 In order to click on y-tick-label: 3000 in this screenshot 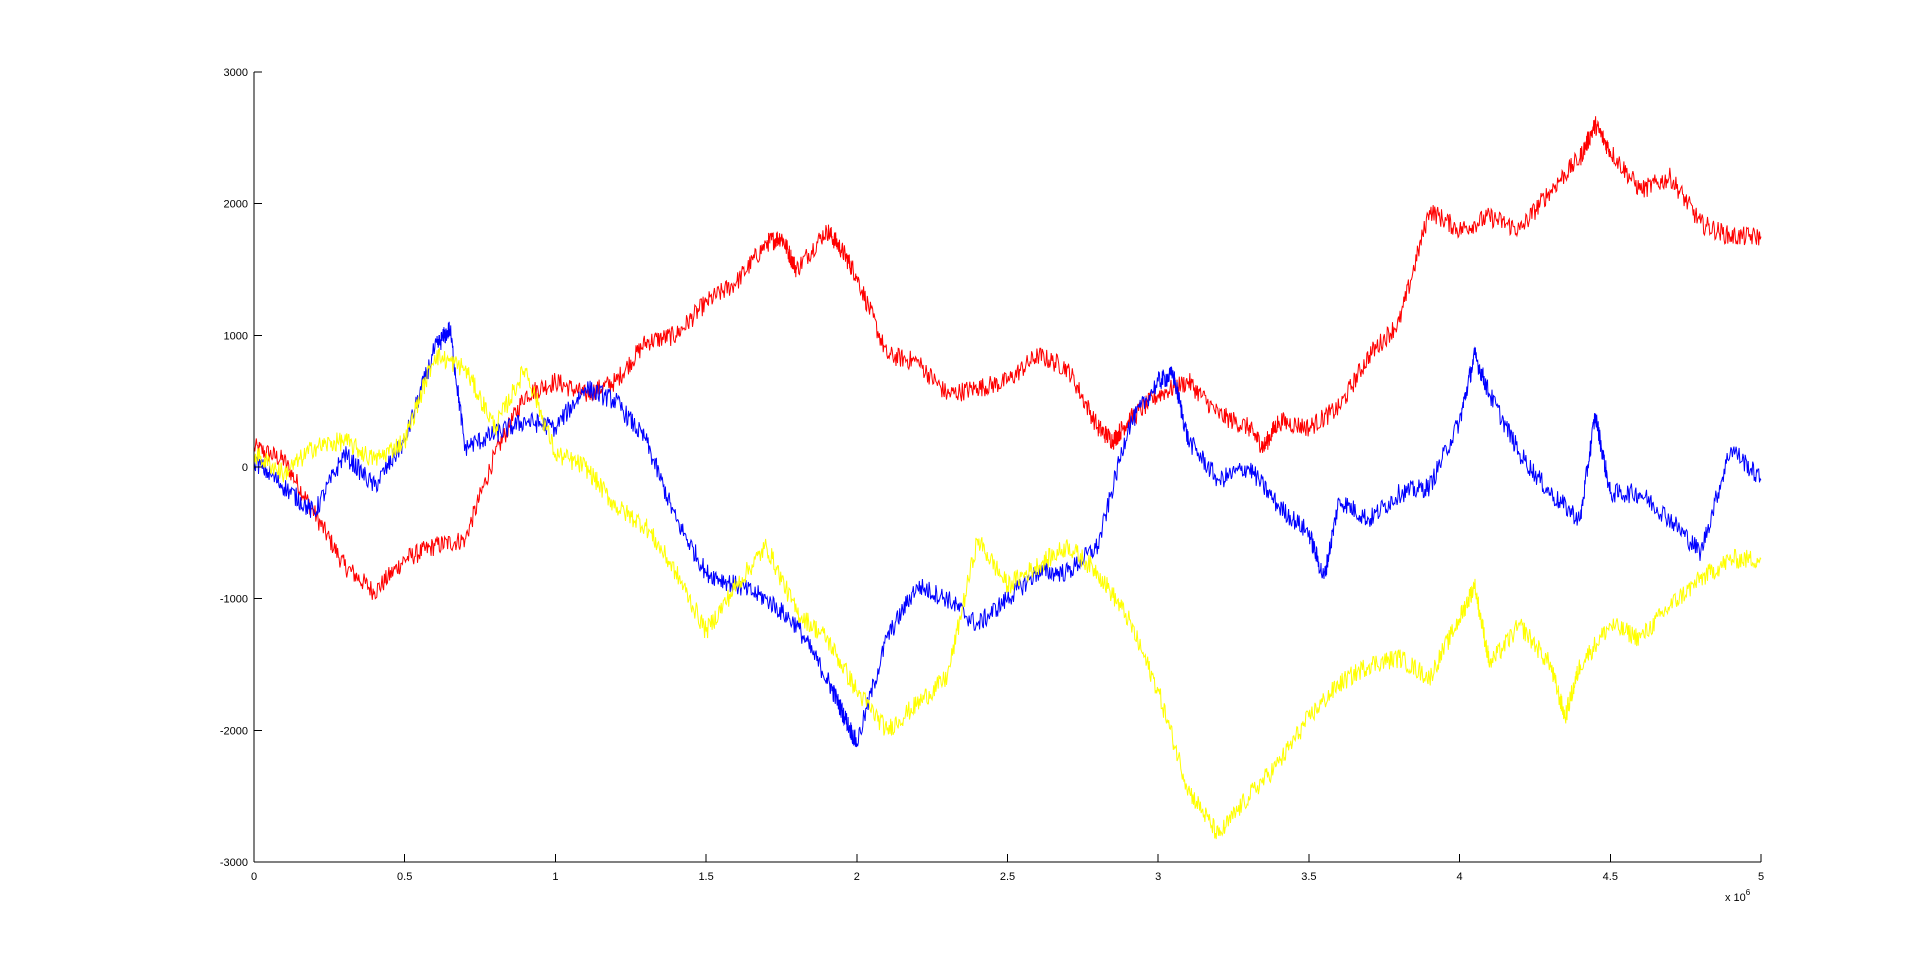, I will do `click(236, 73)`.